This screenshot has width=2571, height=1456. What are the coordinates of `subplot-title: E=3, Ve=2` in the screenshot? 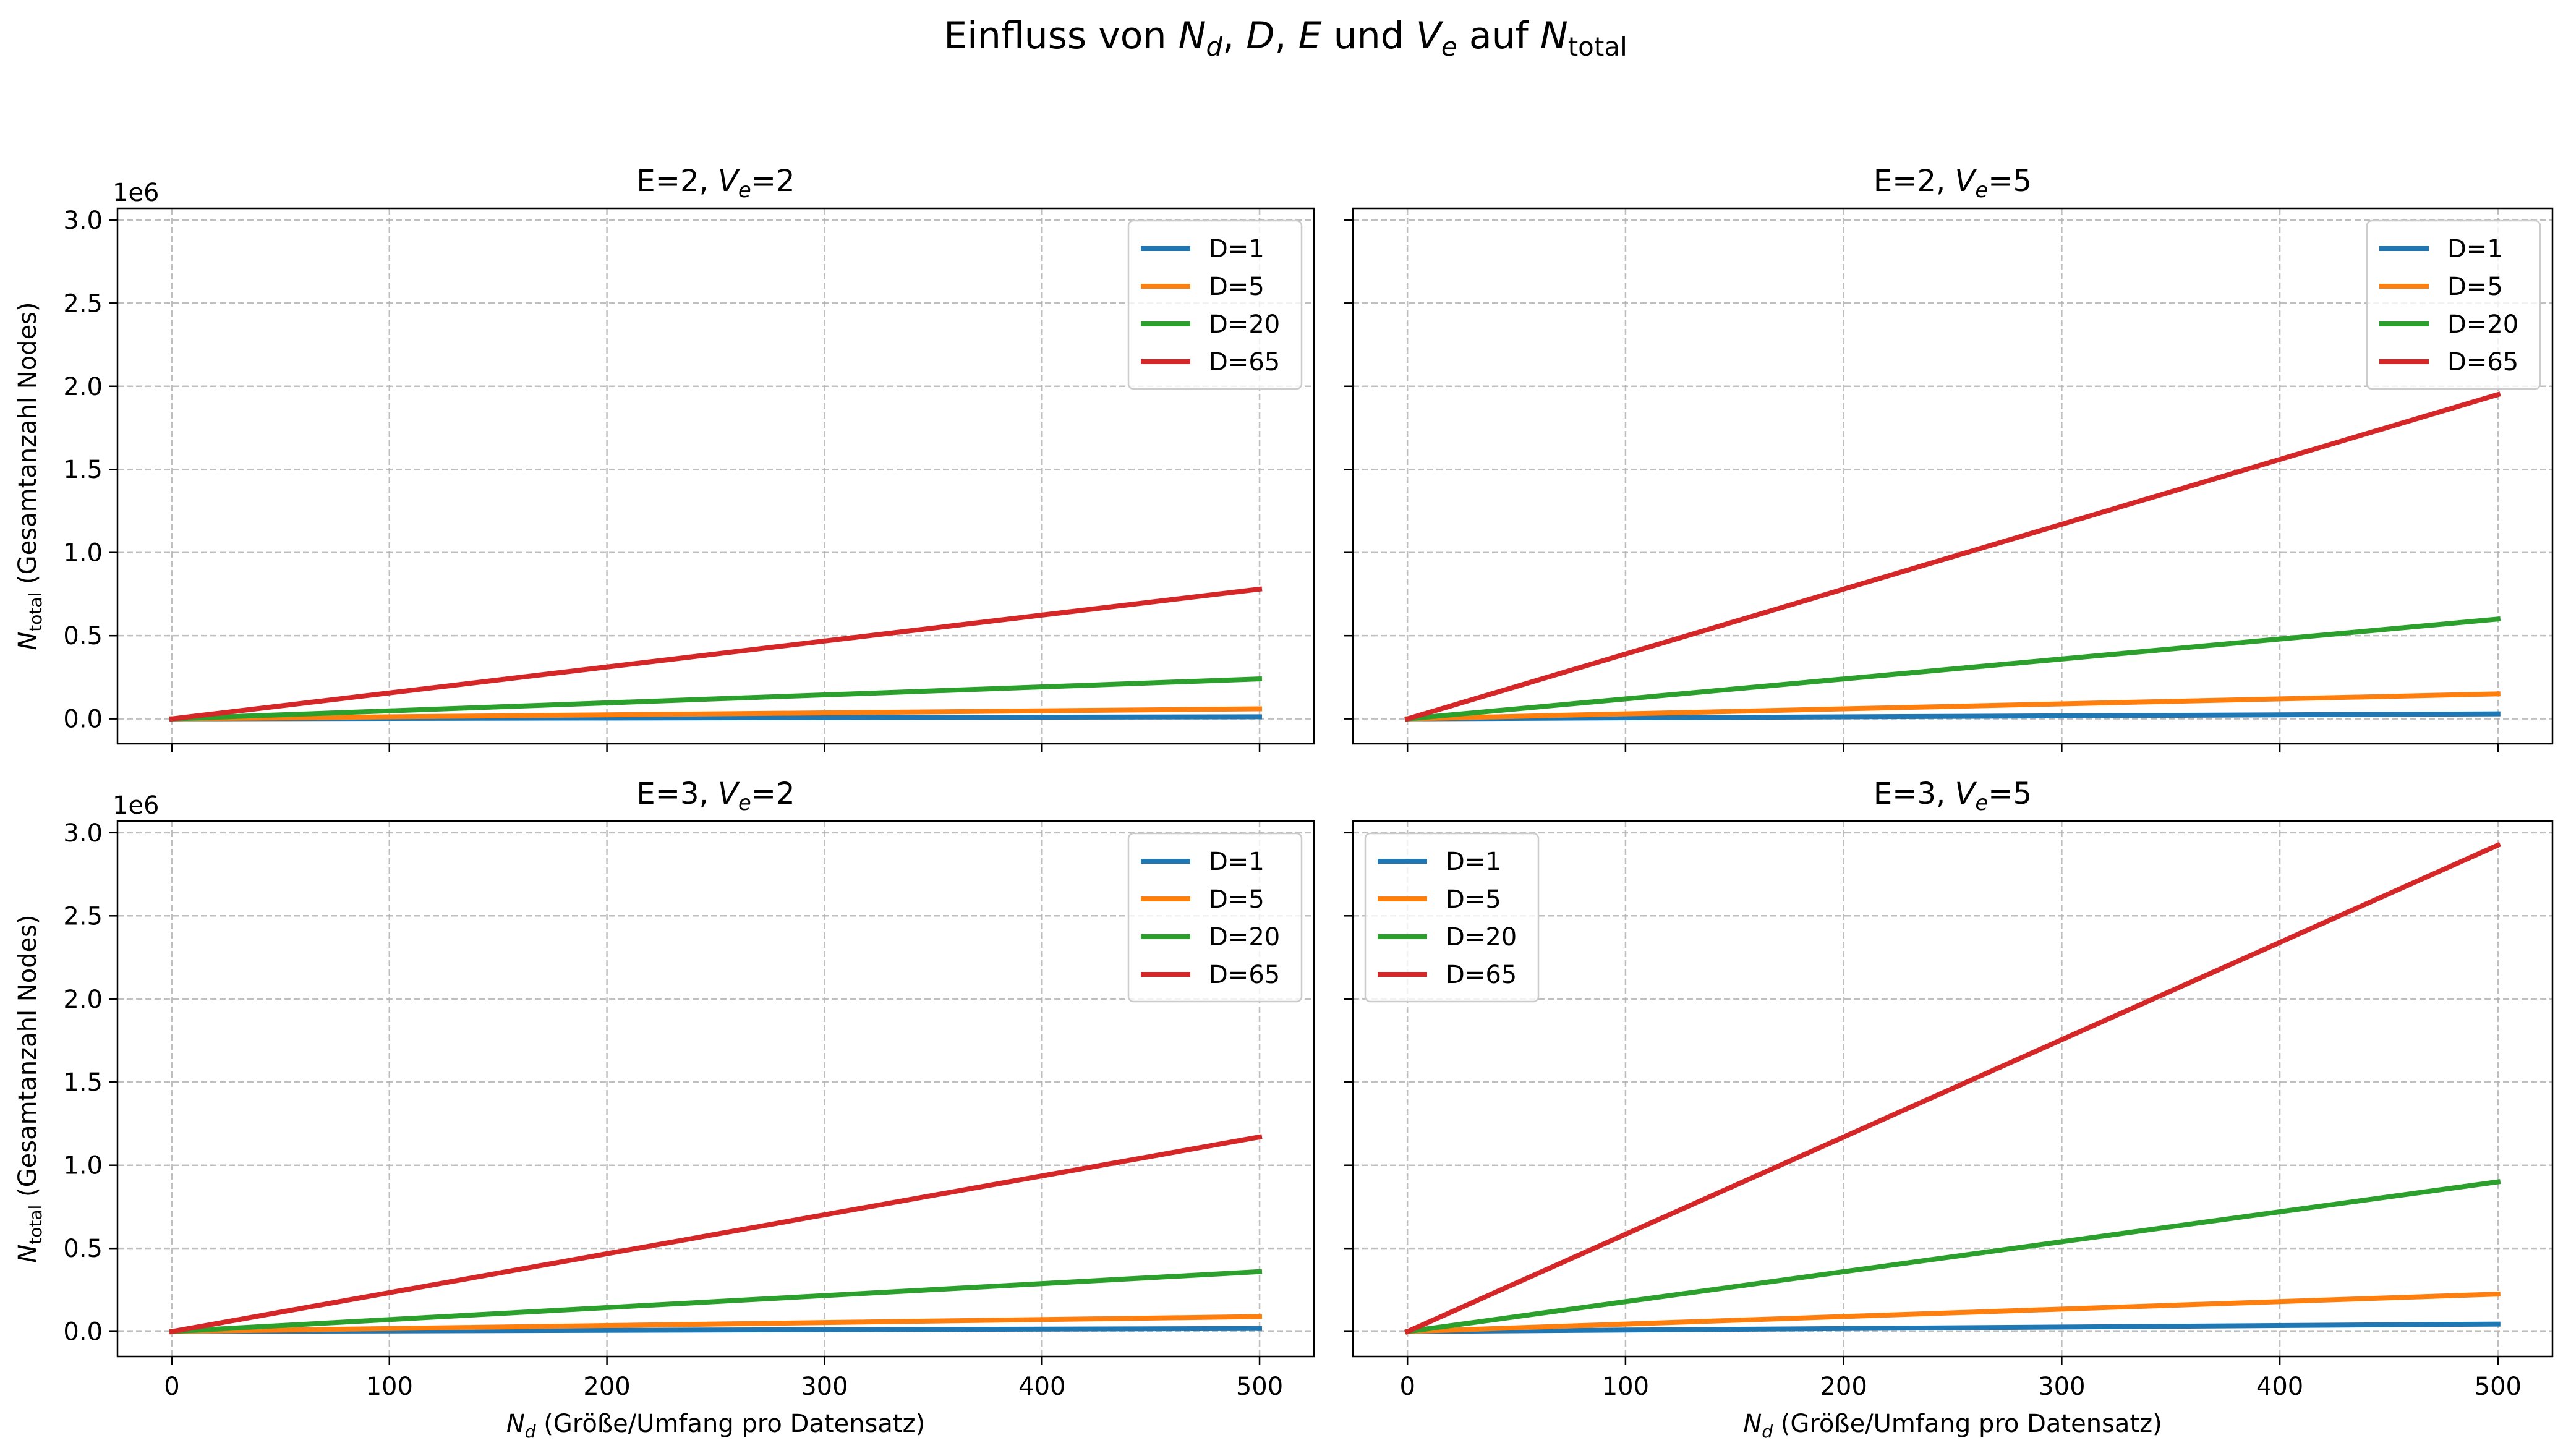 It's located at (715, 796).